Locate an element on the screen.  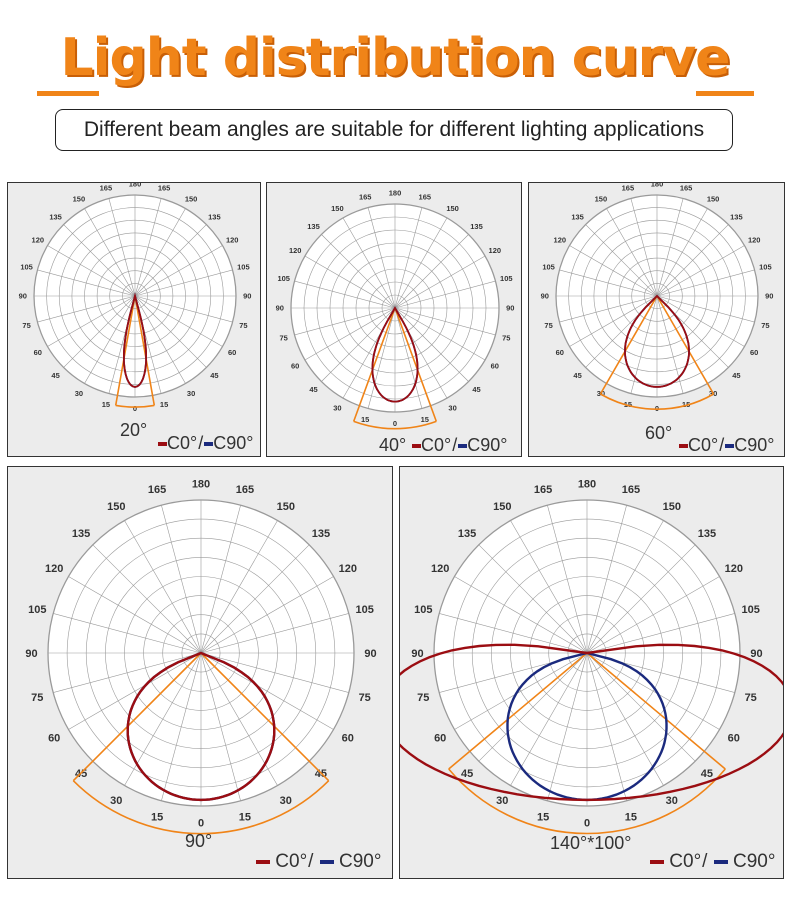
beam-angle-label: 40° is located at coordinates (393, 445).